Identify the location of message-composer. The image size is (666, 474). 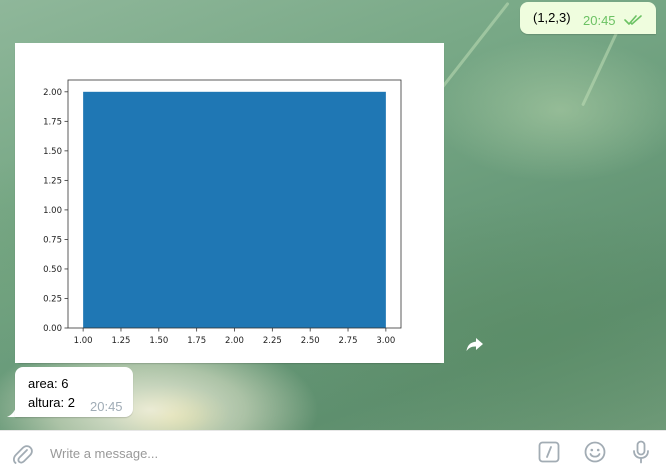
(333, 452).